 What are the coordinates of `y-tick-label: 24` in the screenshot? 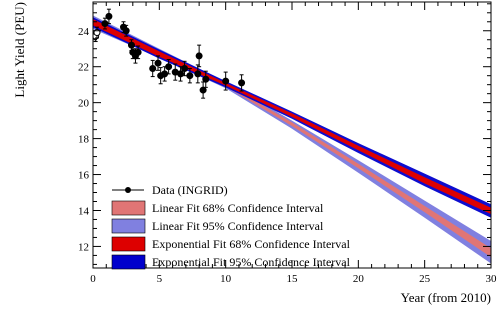 It's located at (84, 32).